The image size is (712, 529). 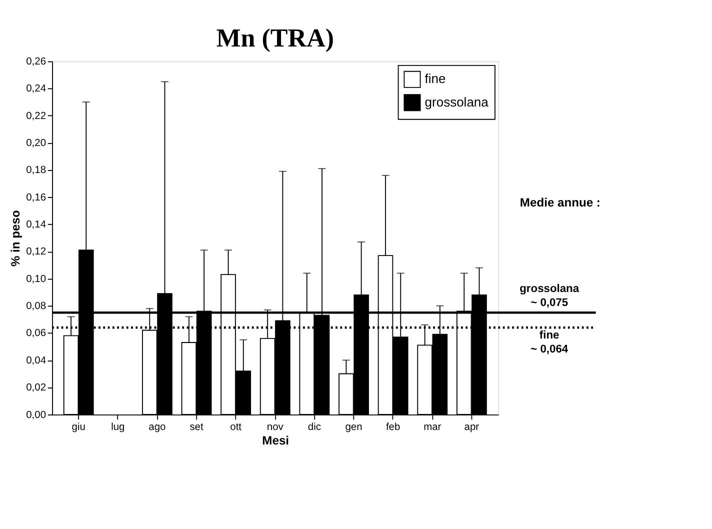 What do you see at coordinates (457, 102) in the screenshot?
I see `legend-label: grossolana` at bounding box center [457, 102].